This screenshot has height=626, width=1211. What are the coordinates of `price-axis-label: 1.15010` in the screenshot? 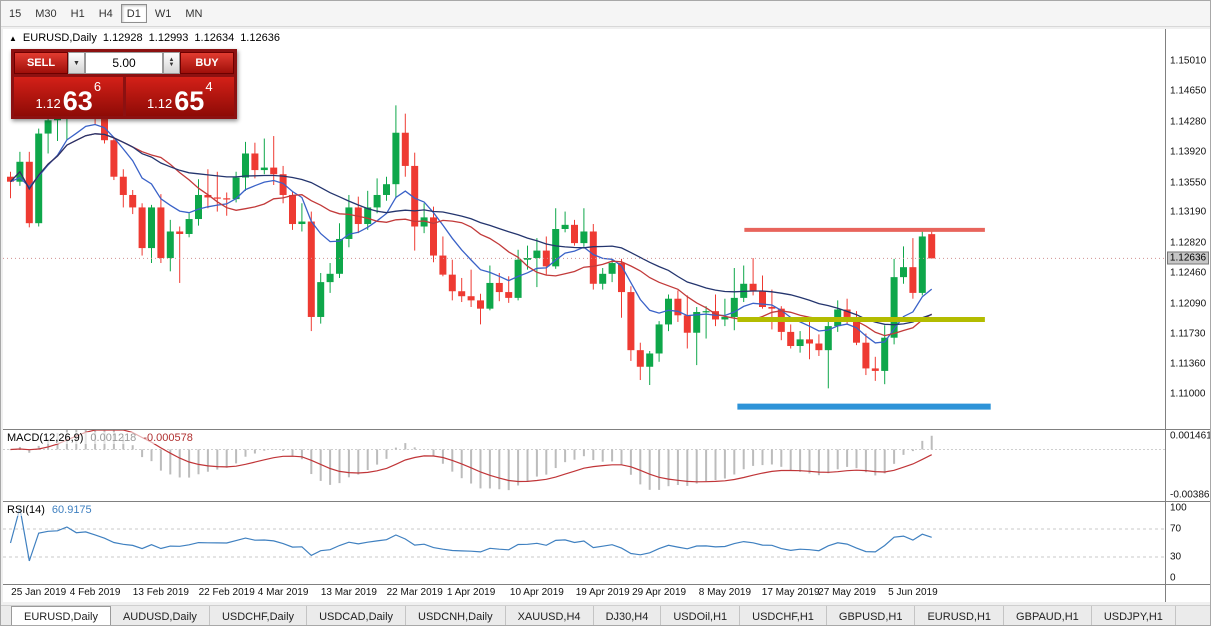 It's located at (1188, 61).